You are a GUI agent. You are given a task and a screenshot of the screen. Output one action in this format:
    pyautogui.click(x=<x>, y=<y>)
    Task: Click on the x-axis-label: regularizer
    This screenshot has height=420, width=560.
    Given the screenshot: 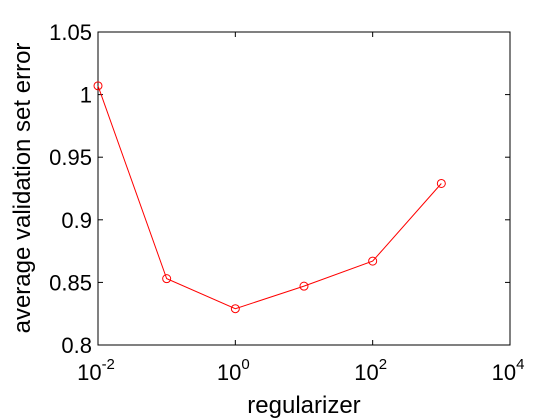 What is the action you would take?
    pyautogui.click(x=303, y=405)
    